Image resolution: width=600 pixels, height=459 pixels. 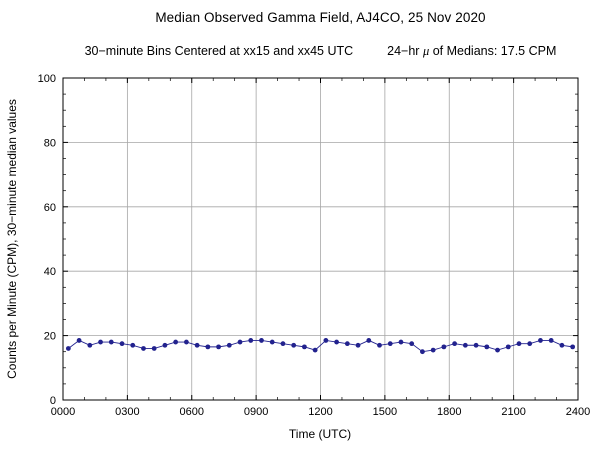 I want to click on x-tick-label: 2400, so click(x=578, y=412).